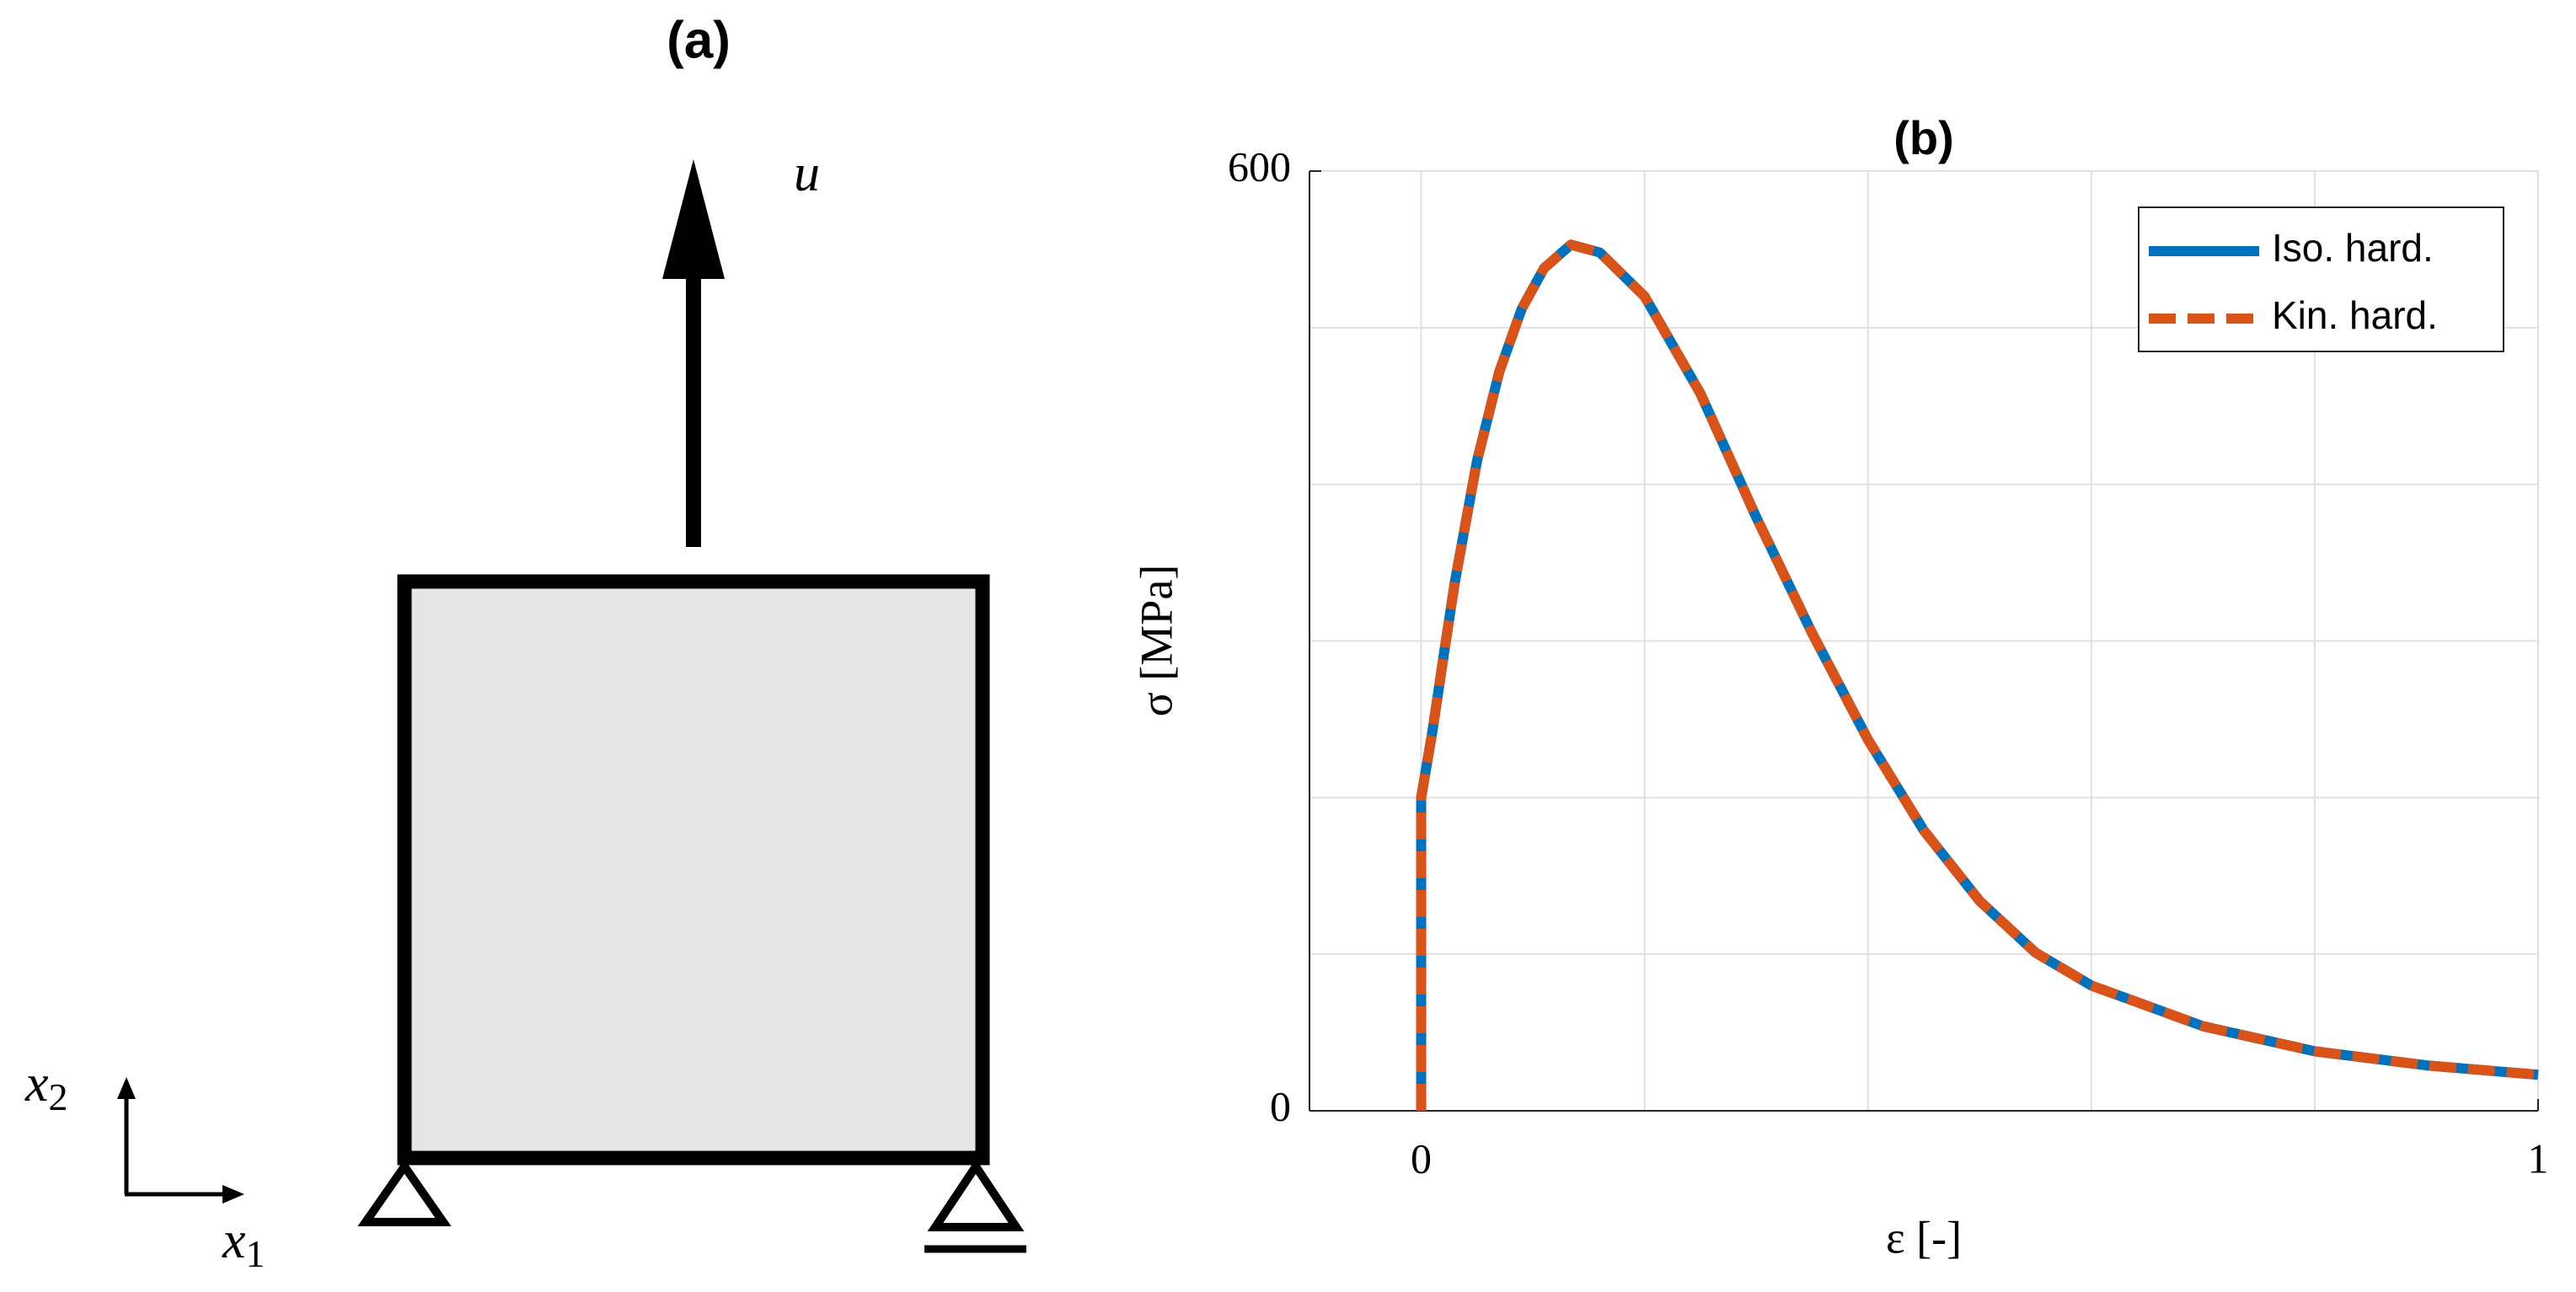 Image resolution: width=2576 pixels, height=1292 pixels. What do you see at coordinates (1421, 1158) in the screenshot?
I see `x-tick-label: 0` at bounding box center [1421, 1158].